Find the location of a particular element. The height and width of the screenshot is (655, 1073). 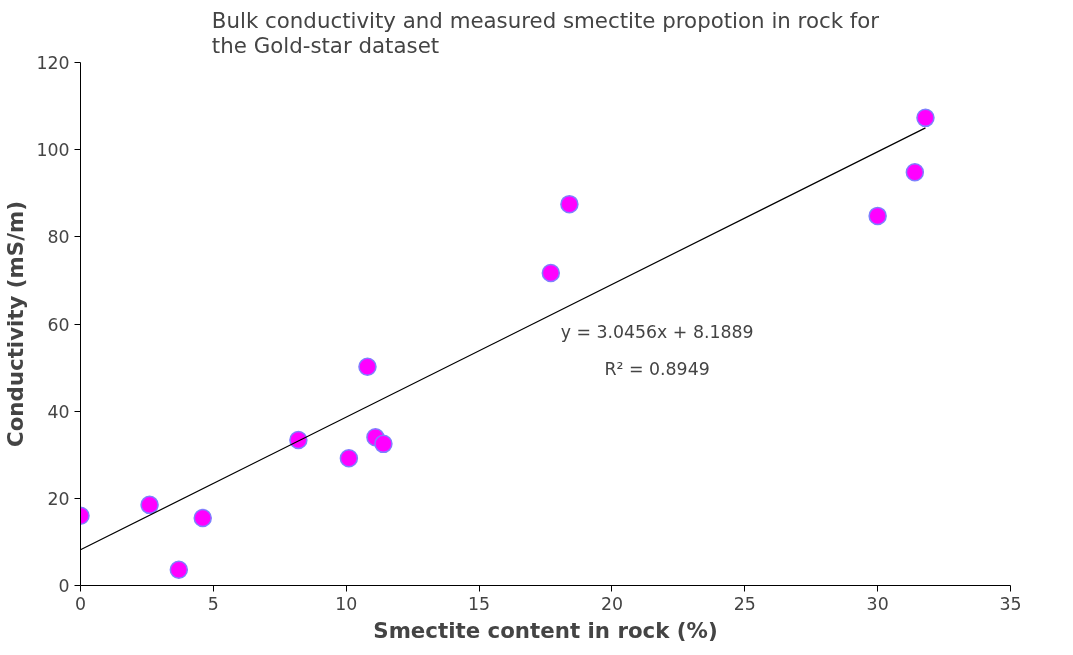

x-tick-label: 5 is located at coordinates (213, 603).